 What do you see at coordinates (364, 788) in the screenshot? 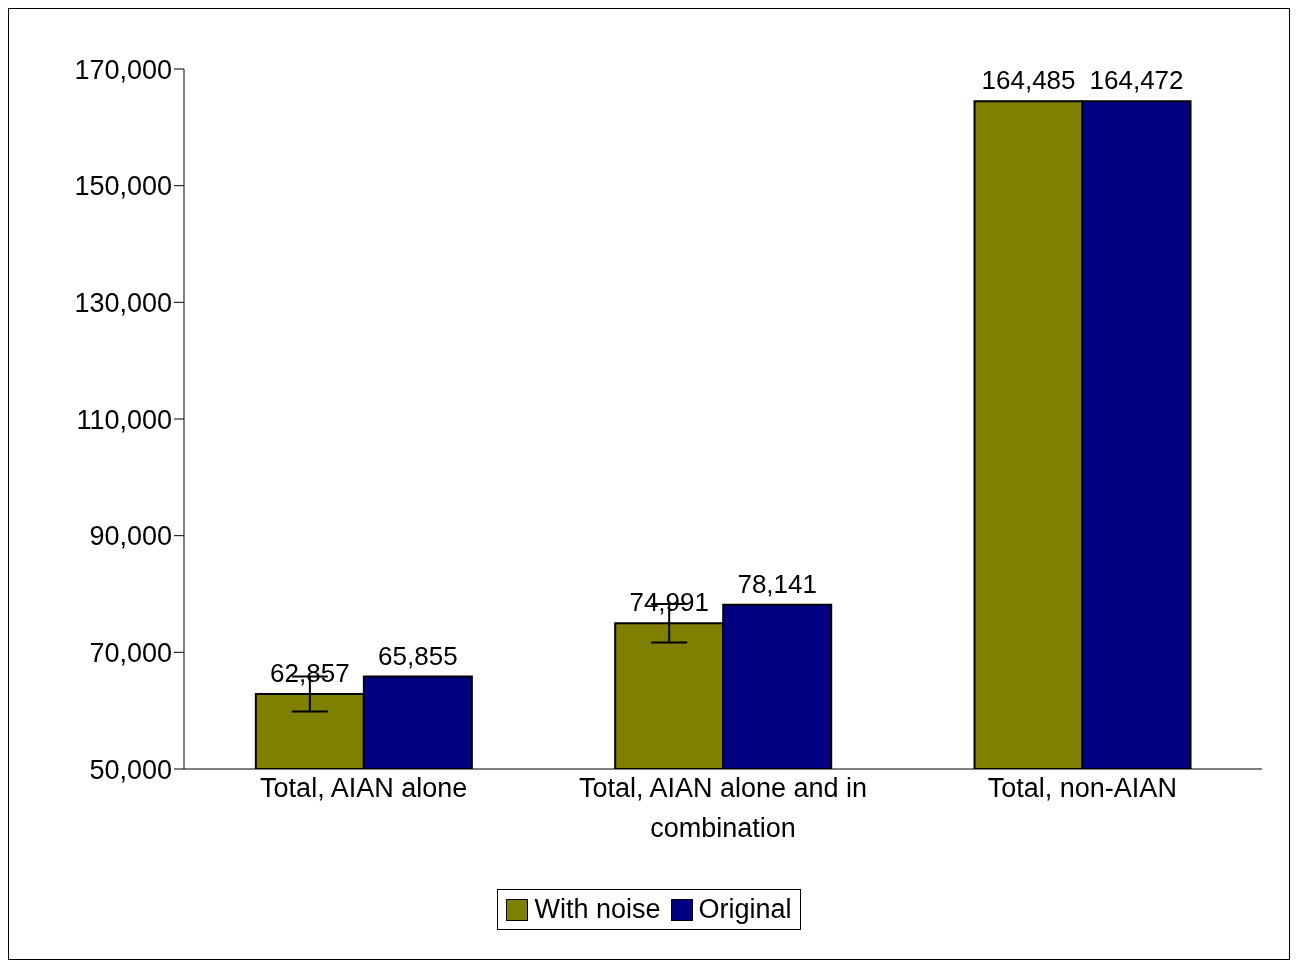
I see `x-tick-label: Total, AIAN alone` at bounding box center [364, 788].